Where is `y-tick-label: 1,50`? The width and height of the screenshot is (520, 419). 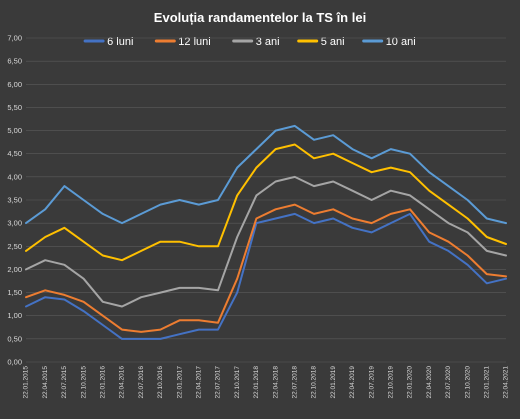 y-tick-label: 1,50 is located at coordinates (14, 292).